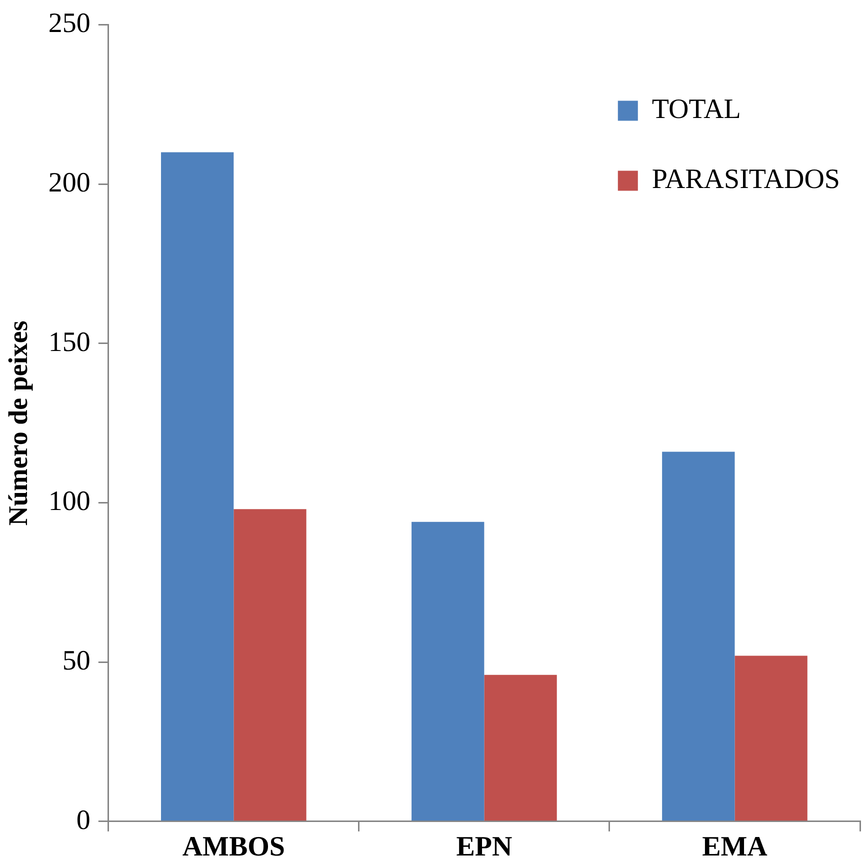 Image resolution: width=864 pixels, height=865 pixels. What do you see at coordinates (696, 110) in the screenshot?
I see `legend-label: TOTAL` at bounding box center [696, 110].